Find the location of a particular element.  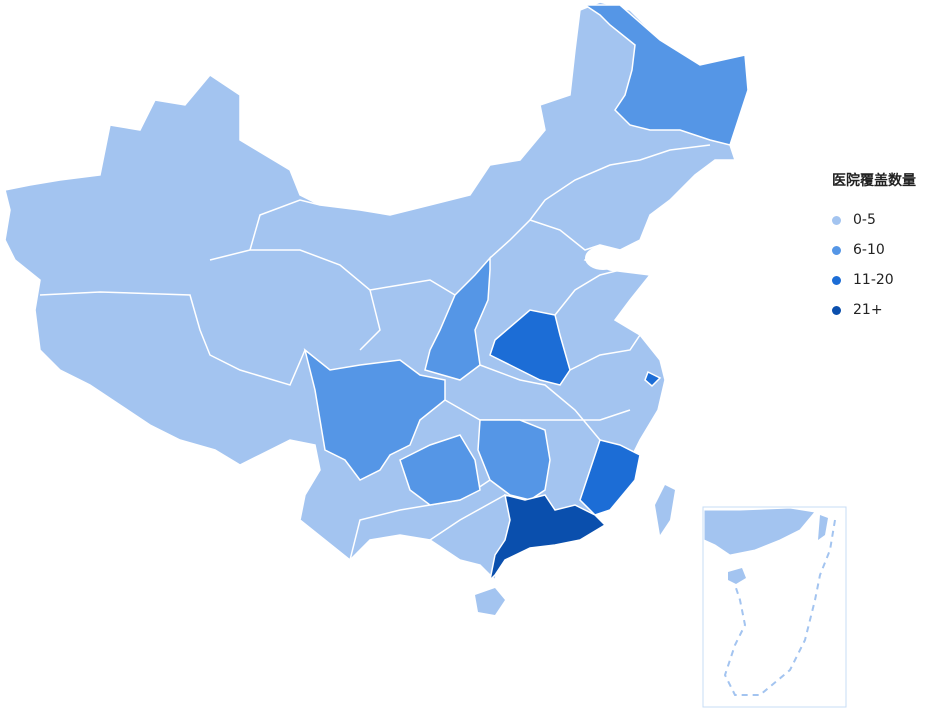

legend-item-0-5: 0-5 is located at coordinates (874, 220).